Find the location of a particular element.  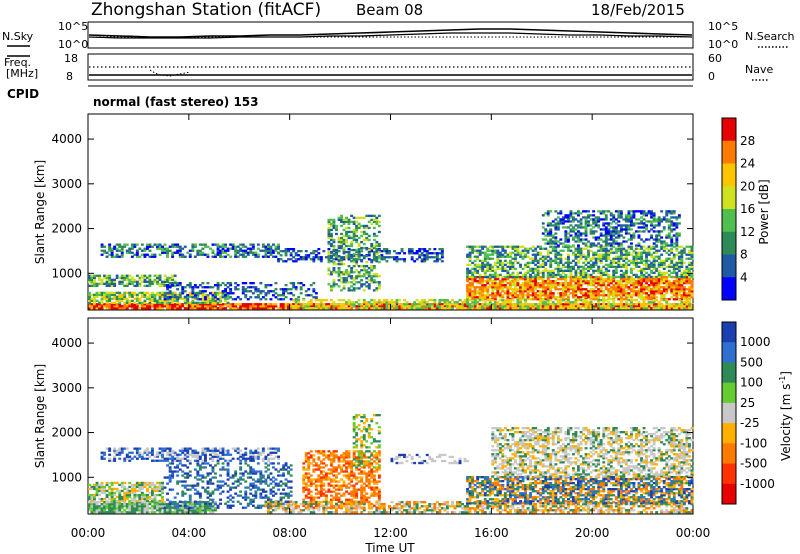

velocity-cell is located at coordinates (92, 510).